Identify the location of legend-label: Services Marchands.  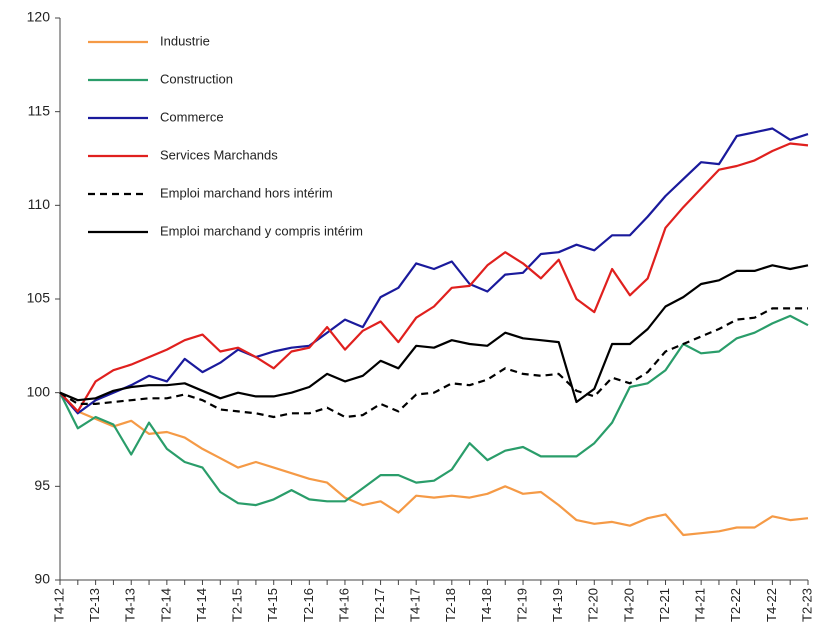
(219, 154).